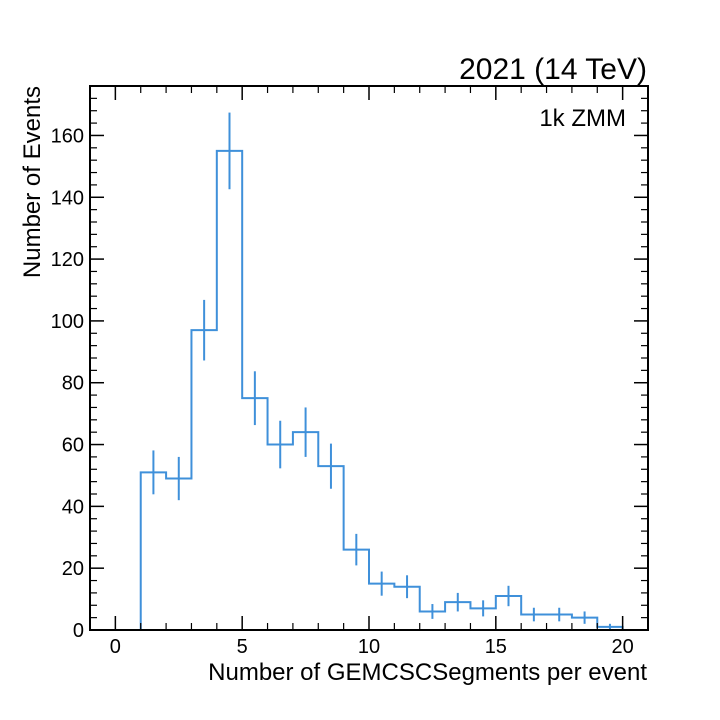  I want to click on y-tick-label: 60, so click(73, 446).